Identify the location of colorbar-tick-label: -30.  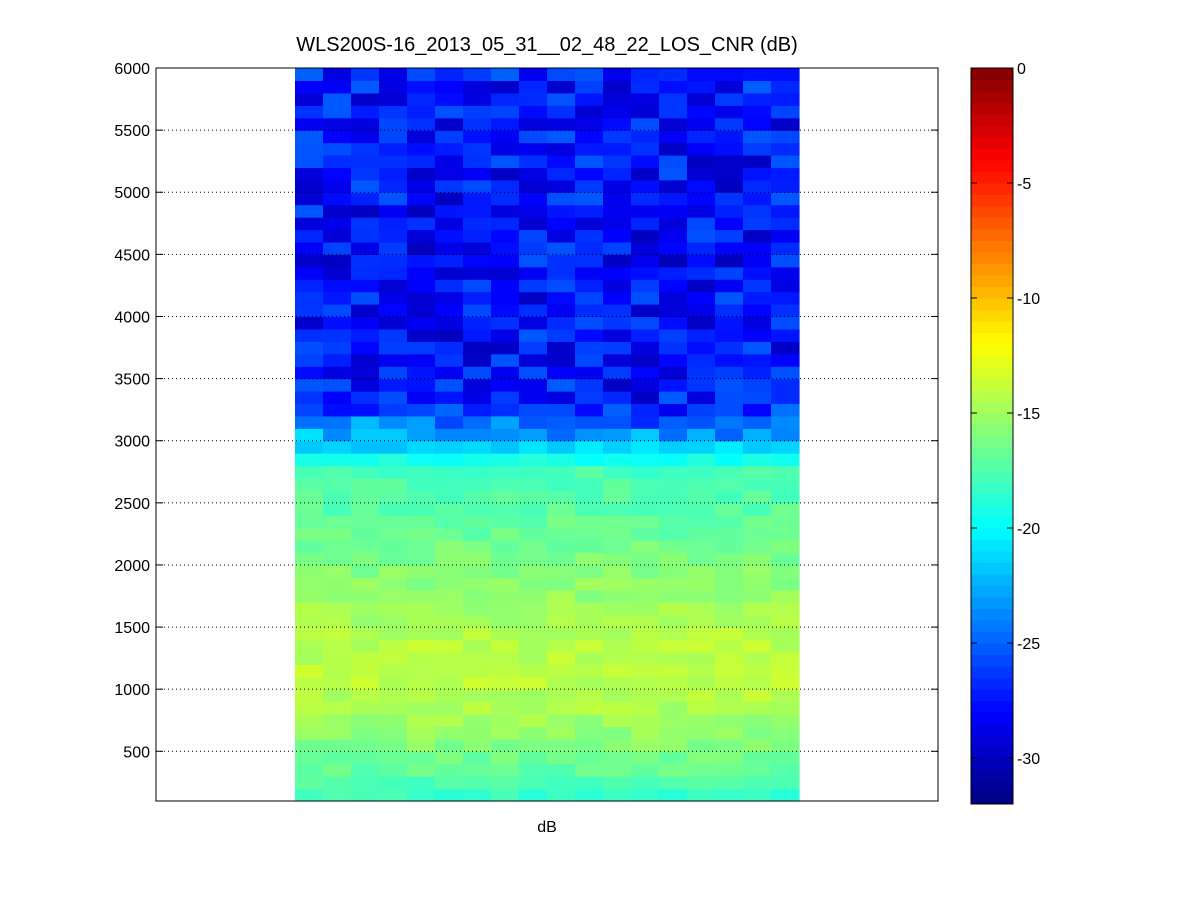
(1028, 759).